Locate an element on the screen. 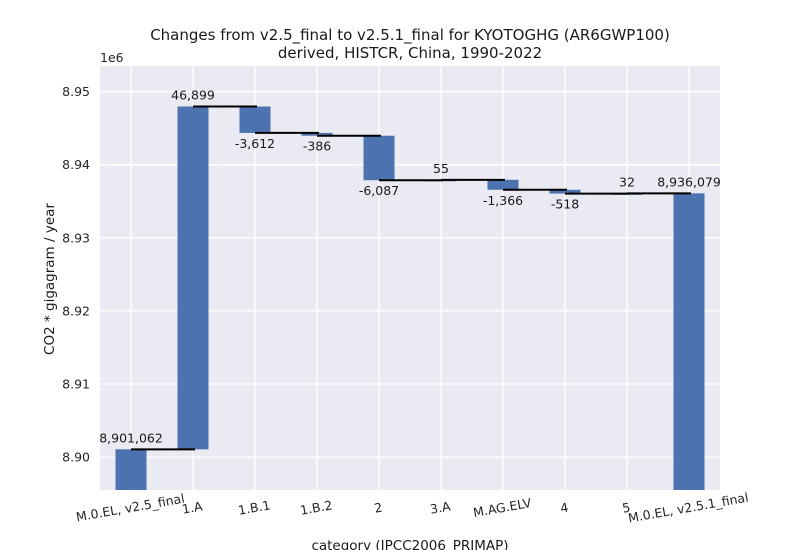 The width and height of the screenshot is (800, 550). data-label: 8,936,079 is located at coordinates (689, 181).